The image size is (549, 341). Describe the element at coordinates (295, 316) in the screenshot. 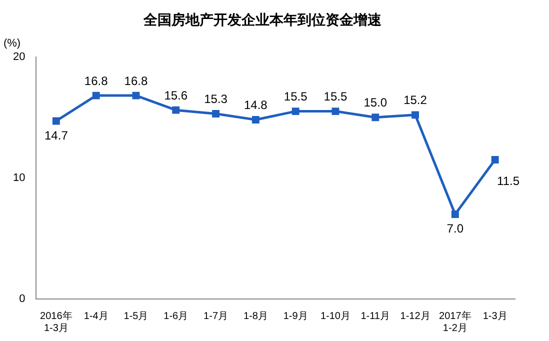

I see `x-tick-label: 1-9月` at that location.